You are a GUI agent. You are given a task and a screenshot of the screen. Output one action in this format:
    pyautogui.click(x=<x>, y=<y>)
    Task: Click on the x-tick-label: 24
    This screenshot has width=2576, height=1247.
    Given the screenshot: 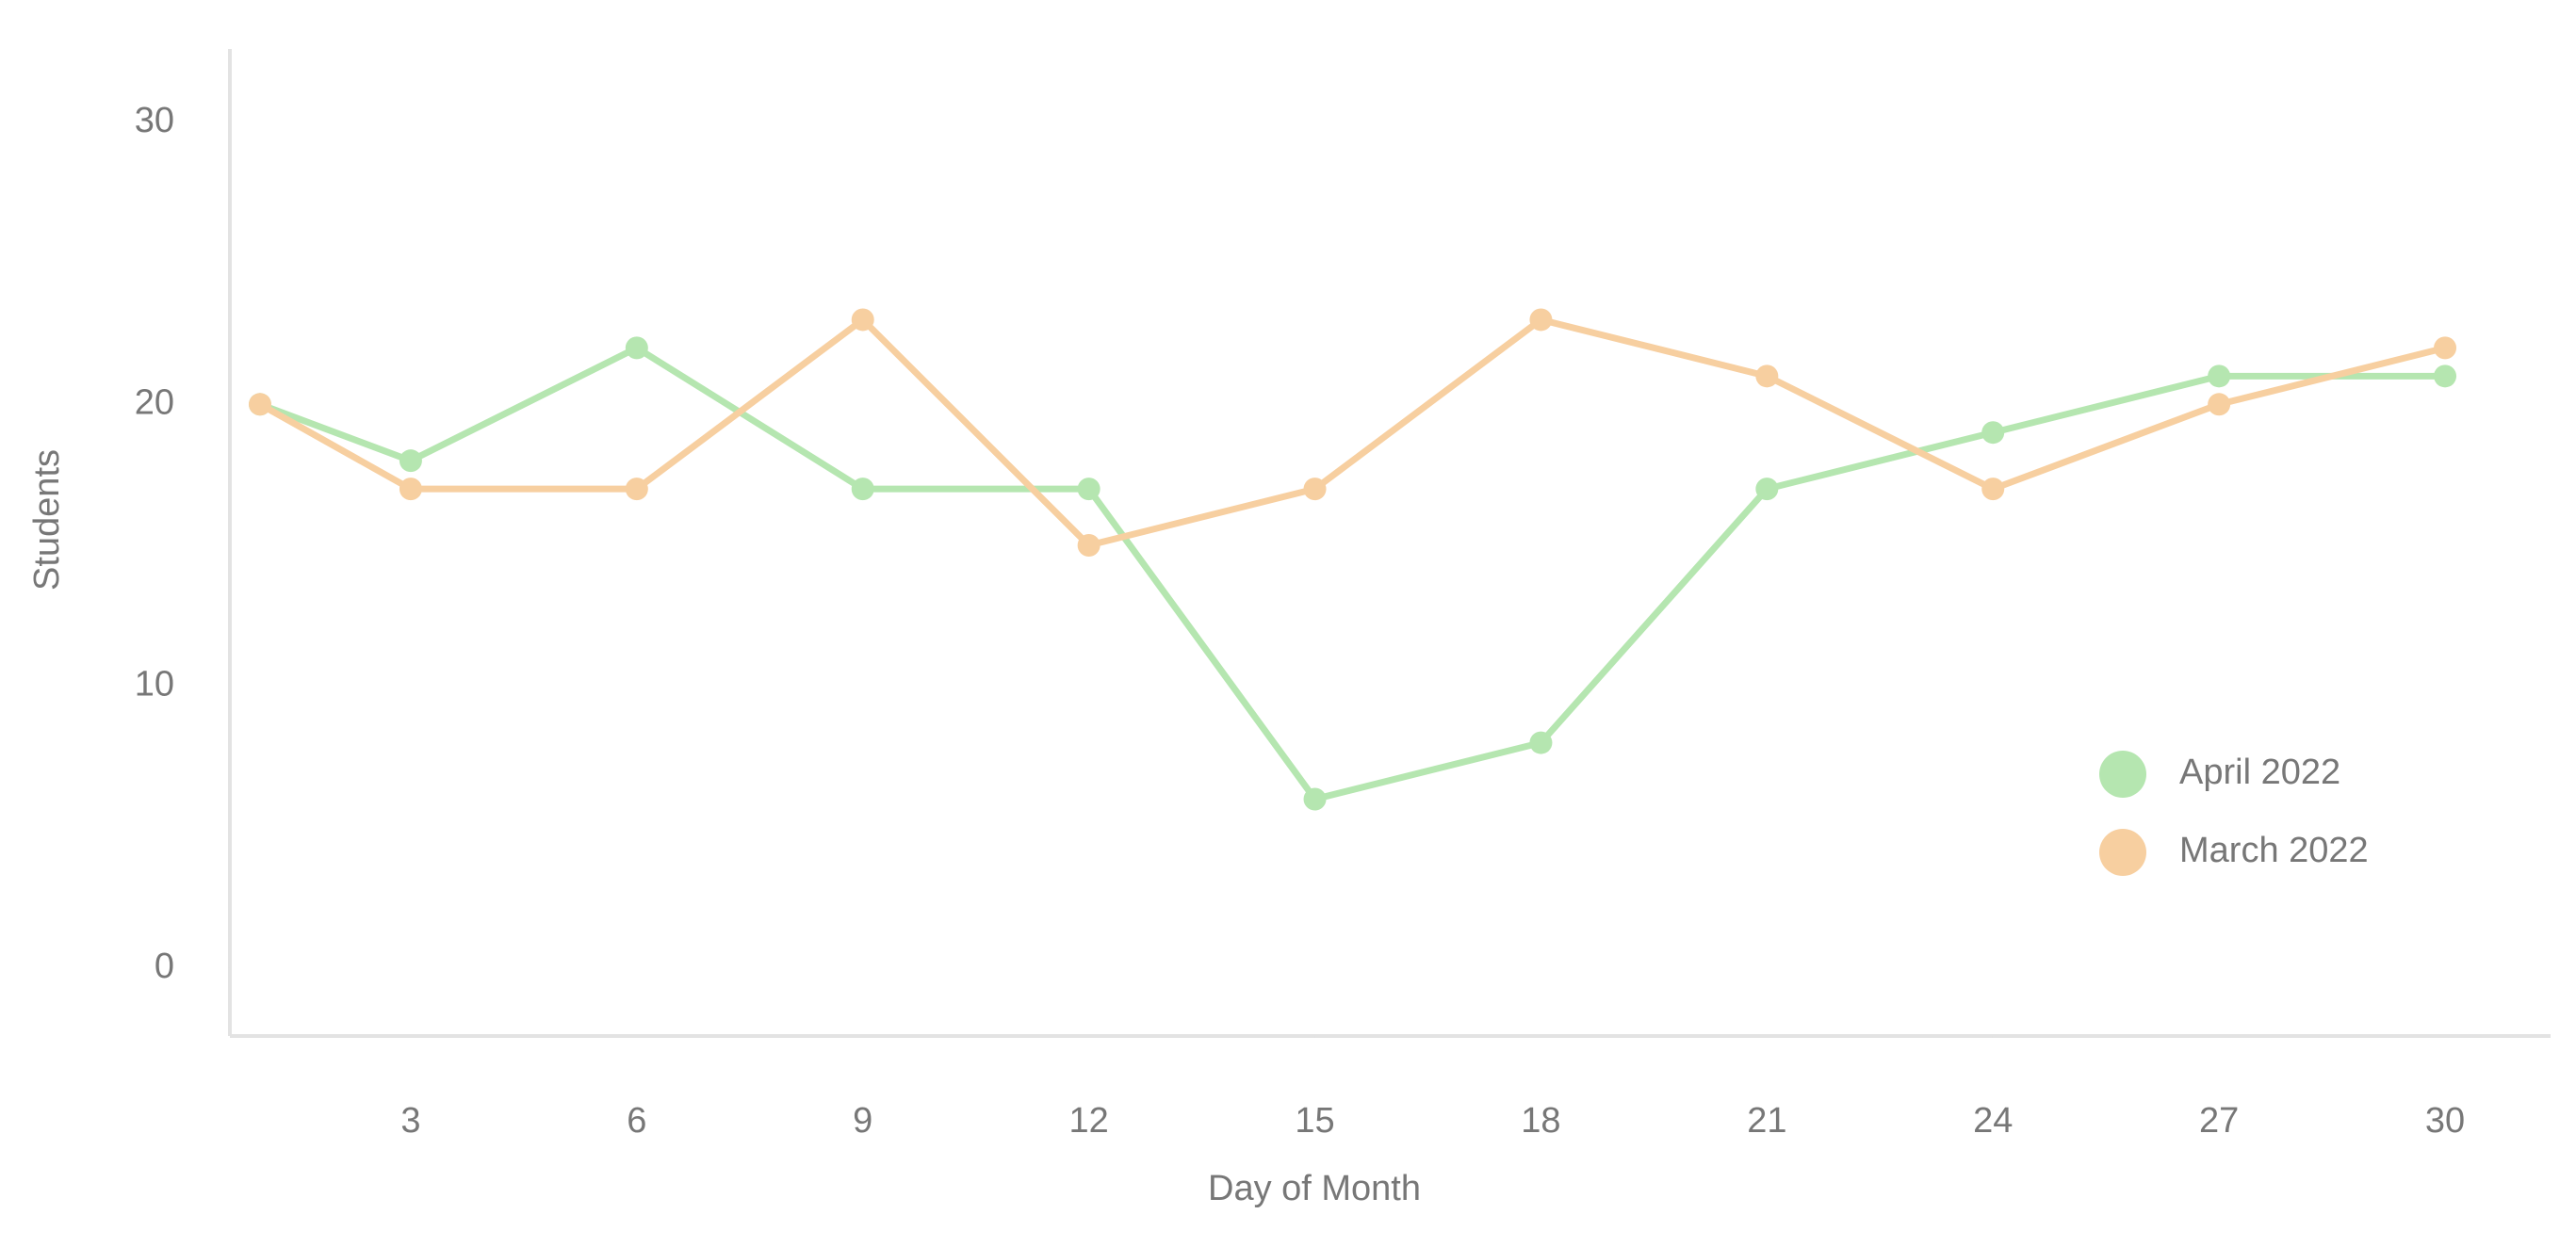 What is the action you would take?
    pyautogui.click(x=1993, y=1121)
    